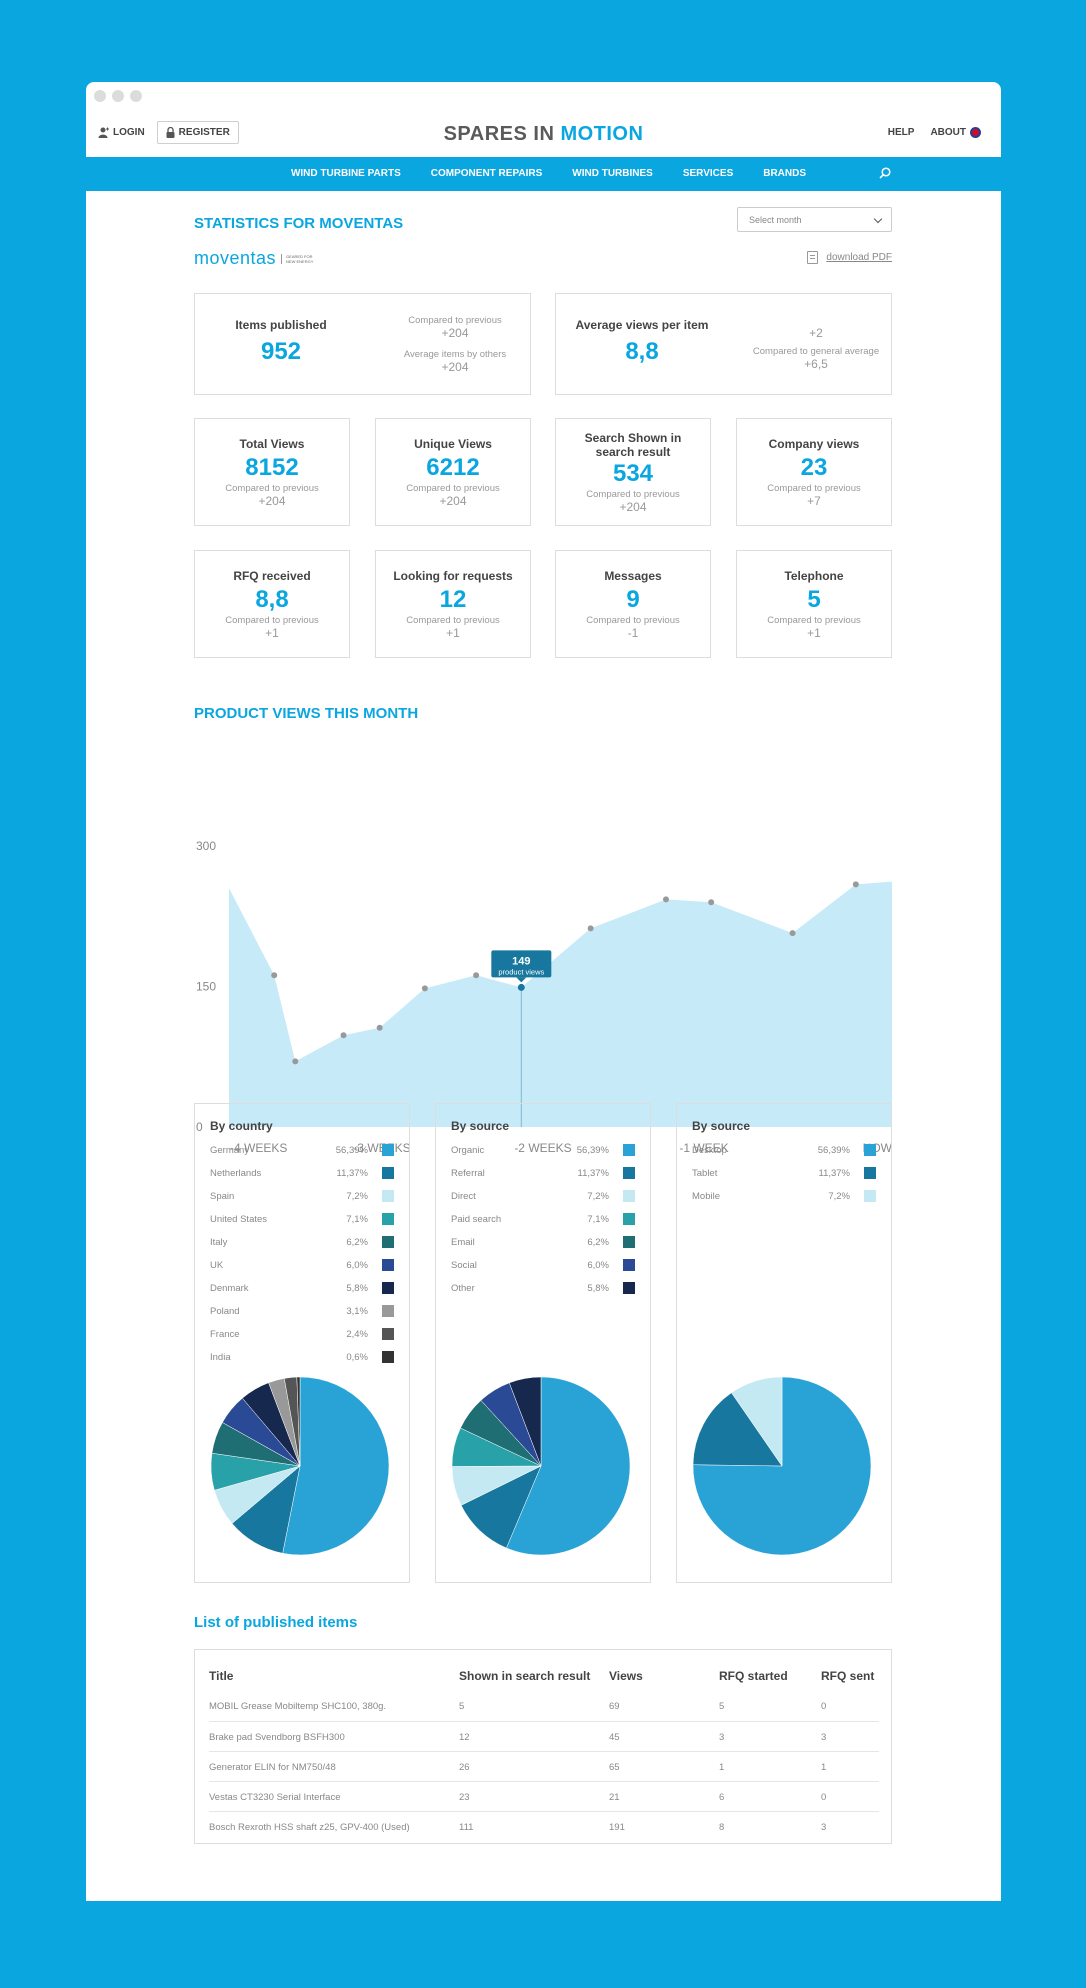 This screenshot has height=1988, width=1086. I want to click on column-header: Shown in search result, so click(525, 1676).